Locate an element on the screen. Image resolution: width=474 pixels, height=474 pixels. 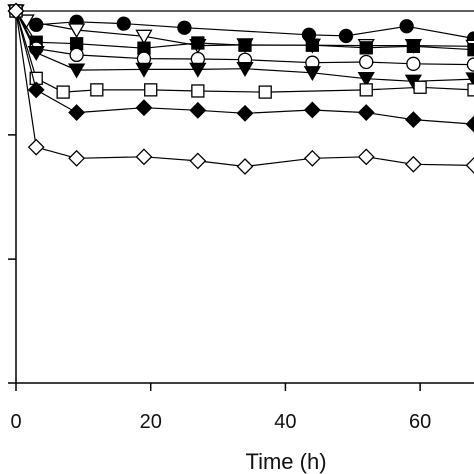
x-tick-label-0: 0 is located at coordinates (15, 422).